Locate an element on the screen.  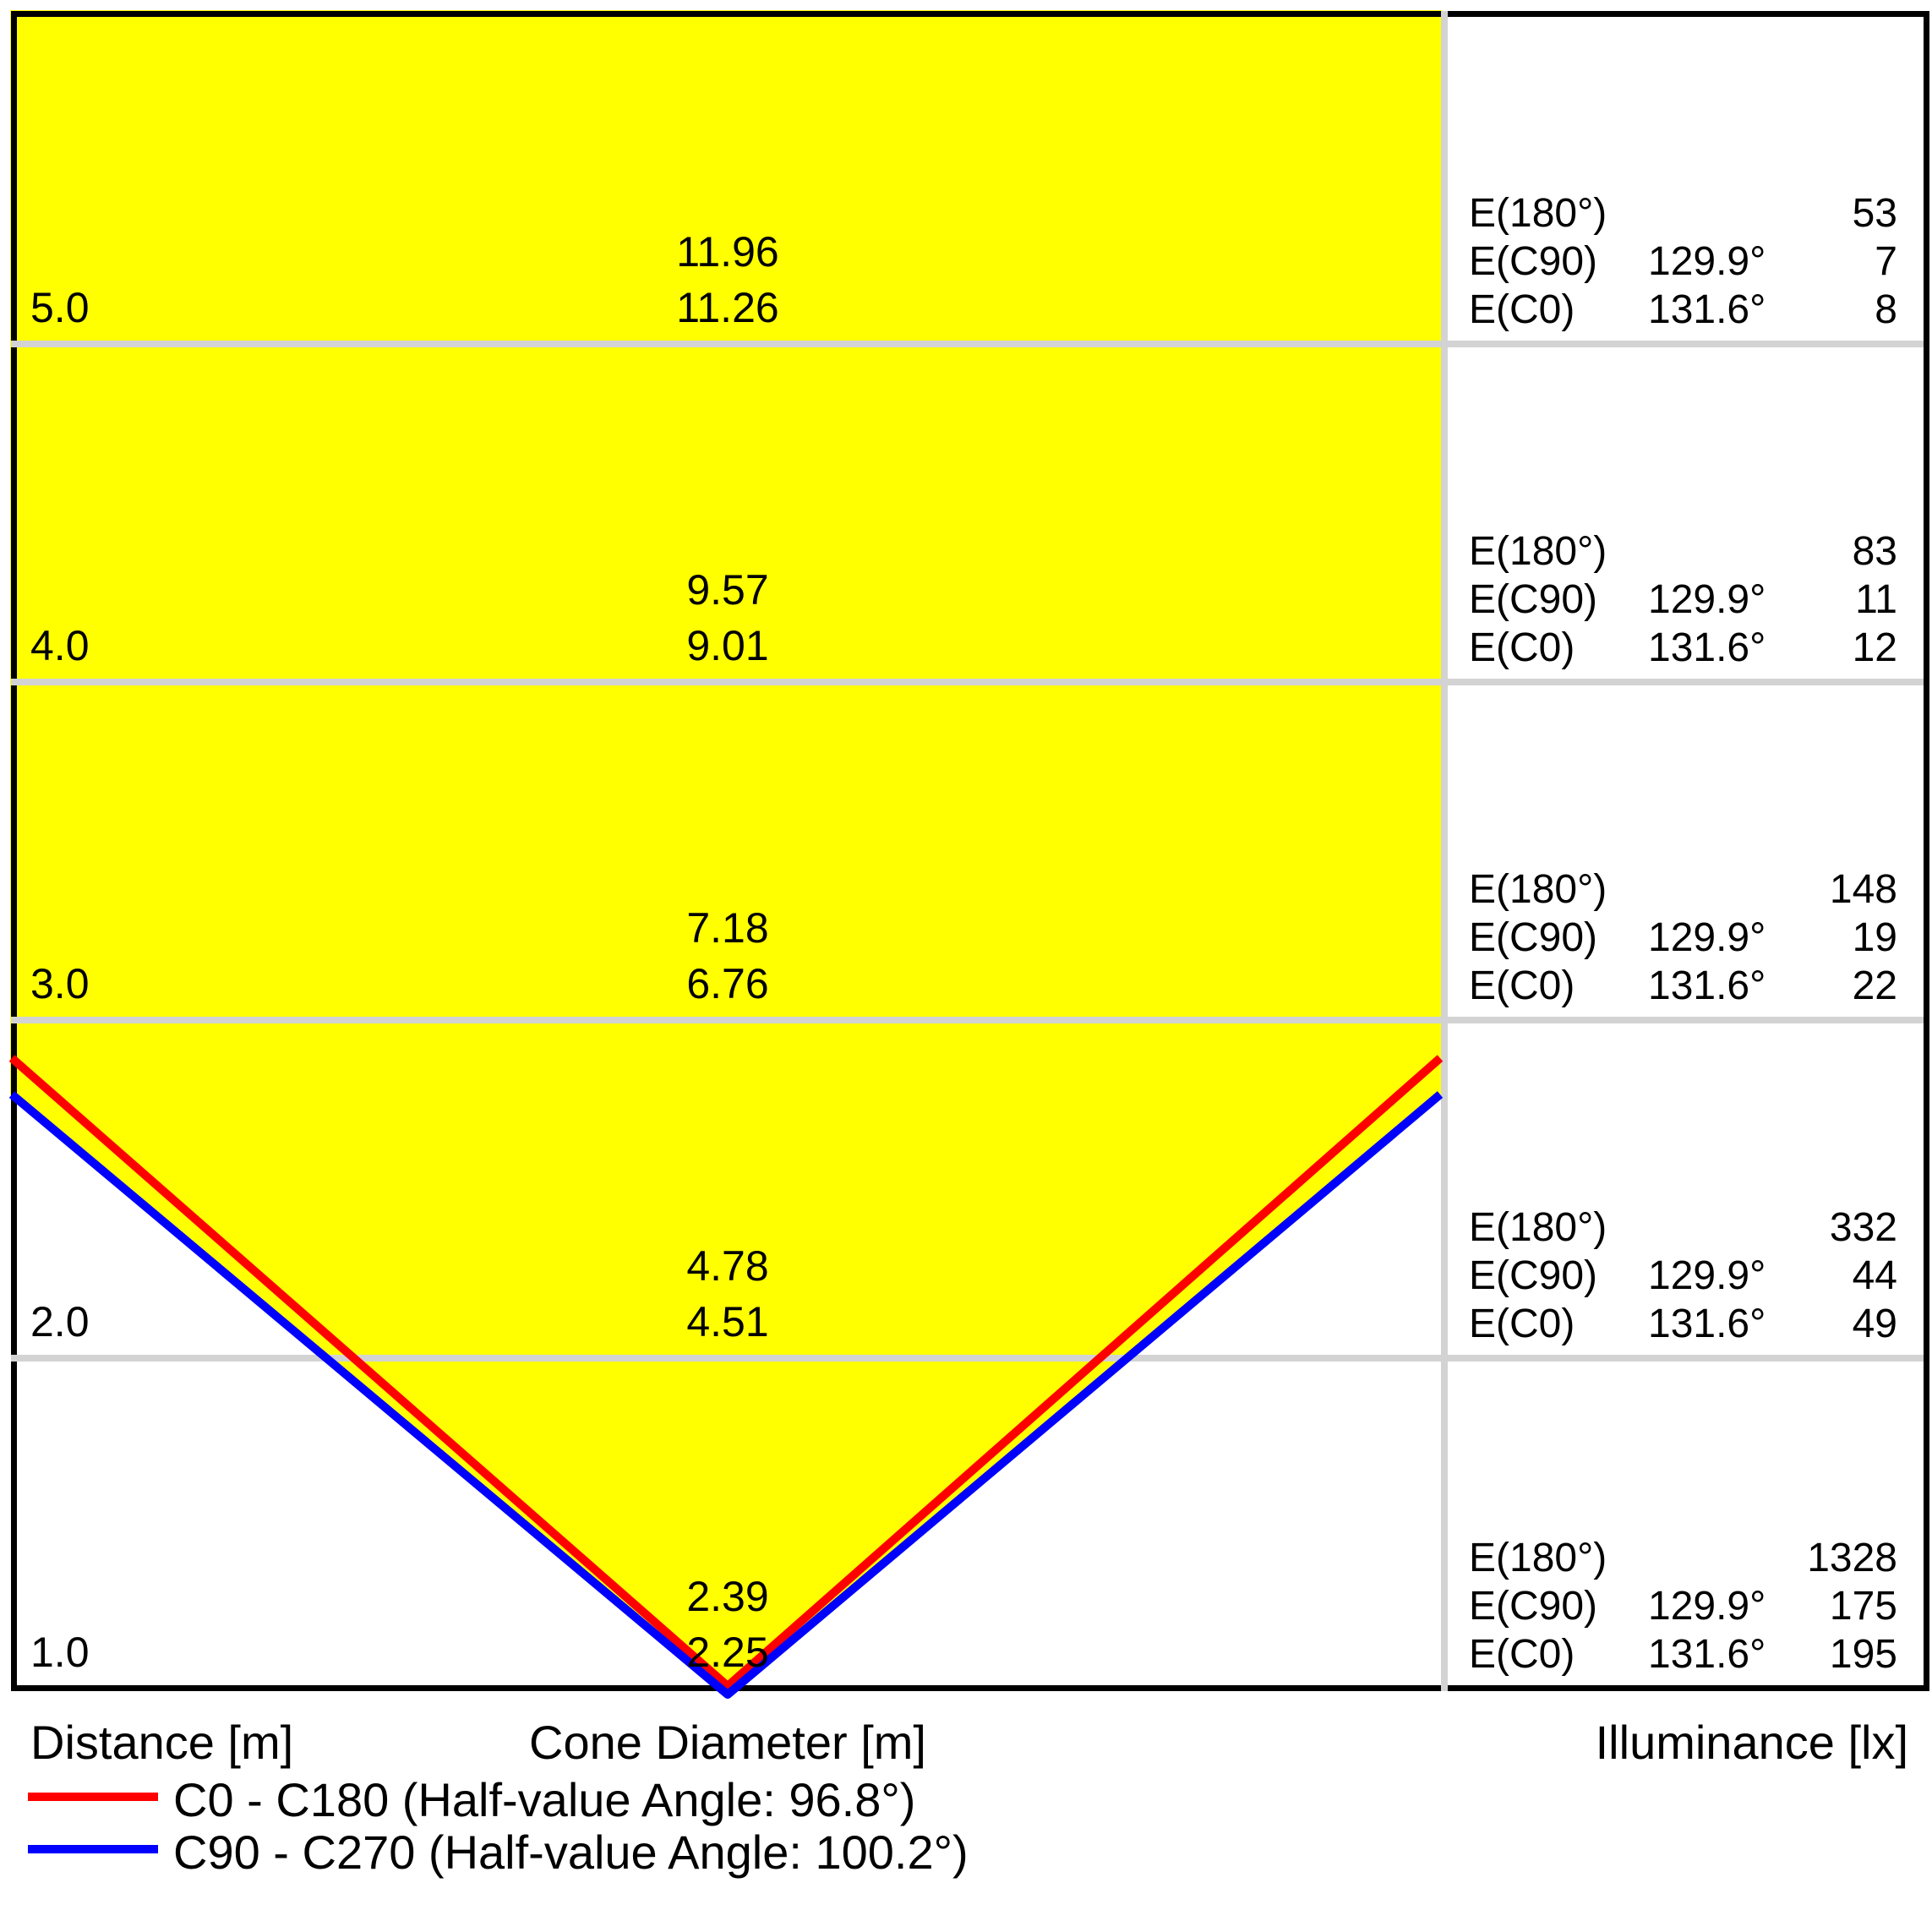
cone-diameter-c90: 11.96 is located at coordinates (727, 252).